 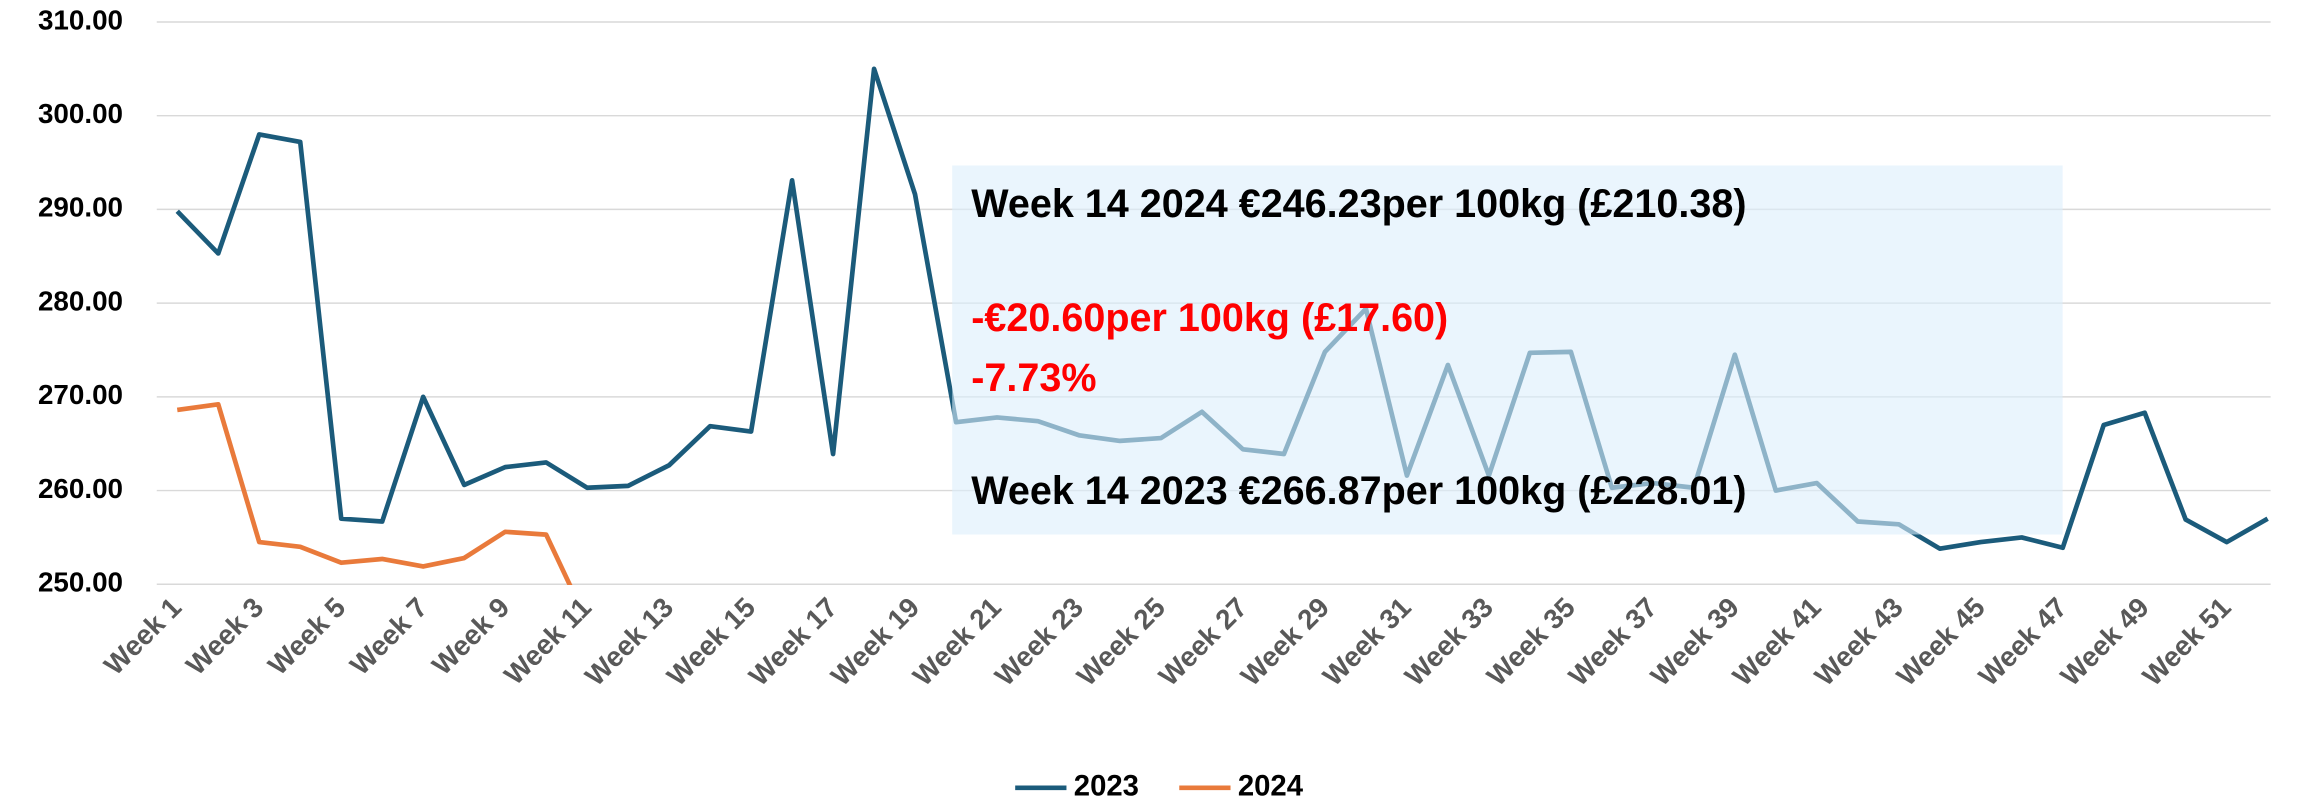 What do you see at coordinates (1859, 641) in the screenshot?
I see `x-tick-label: Week 43` at bounding box center [1859, 641].